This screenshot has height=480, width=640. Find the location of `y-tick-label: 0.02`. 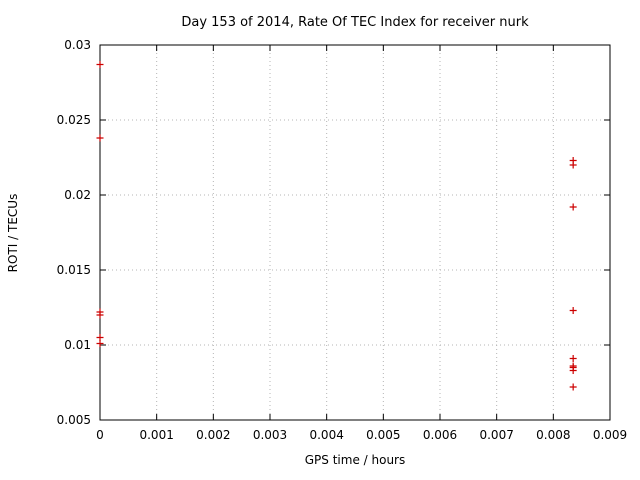

y-tick-label: 0.02 is located at coordinates (77, 195).